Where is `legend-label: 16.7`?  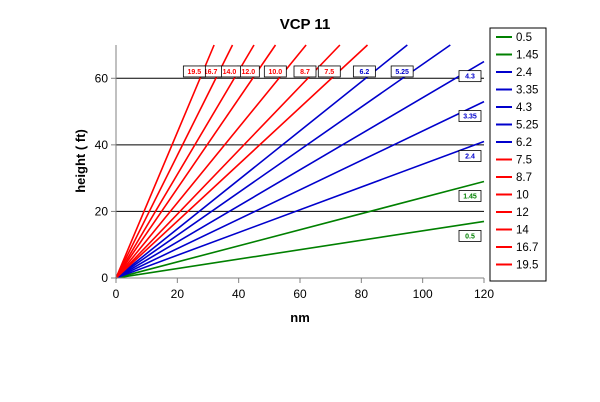
legend-label: 16.7 is located at coordinates (527, 248).